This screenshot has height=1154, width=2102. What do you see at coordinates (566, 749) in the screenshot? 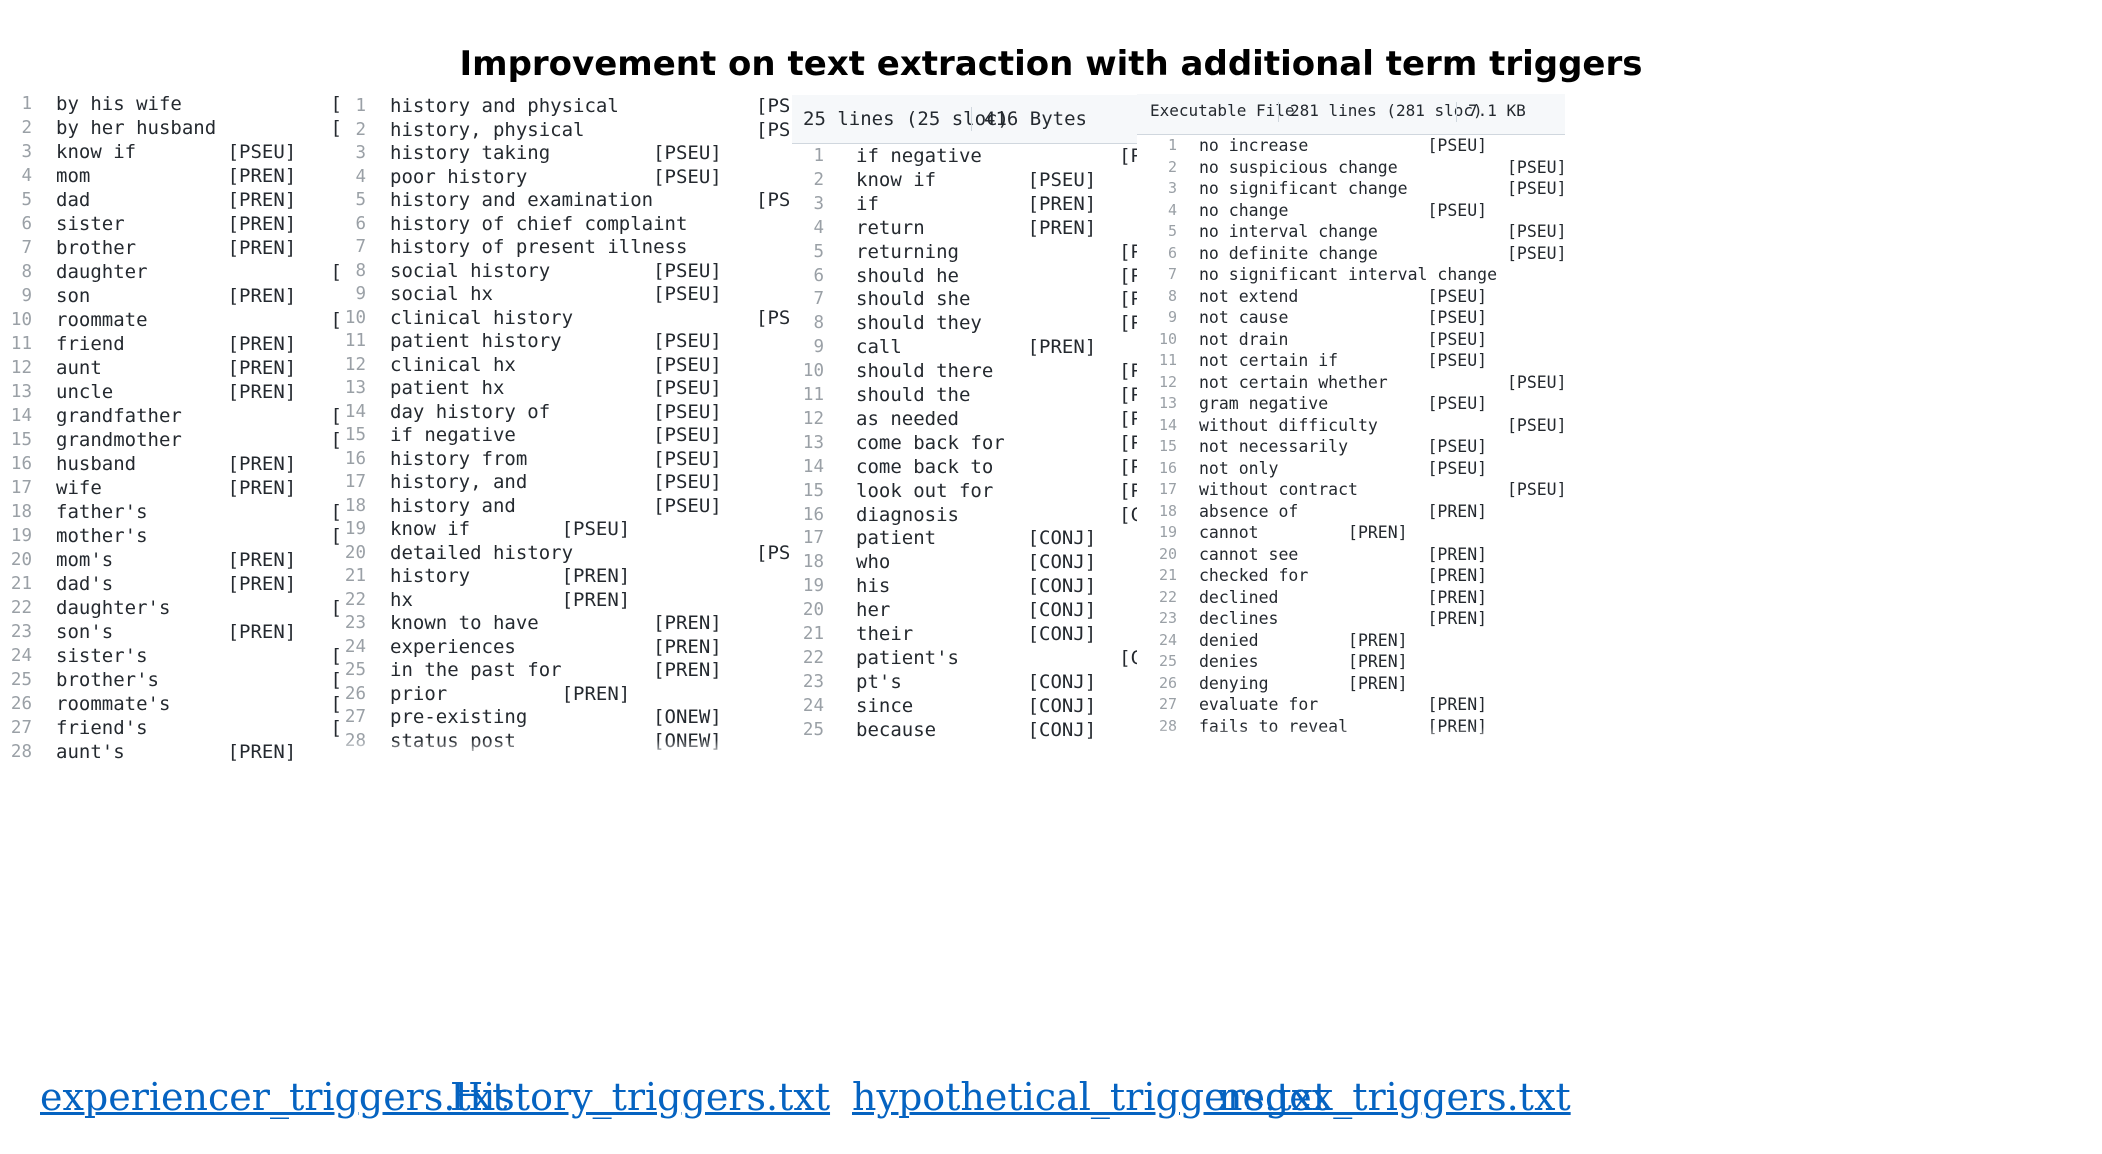
I see `bottom-fade` at bounding box center [566, 749].